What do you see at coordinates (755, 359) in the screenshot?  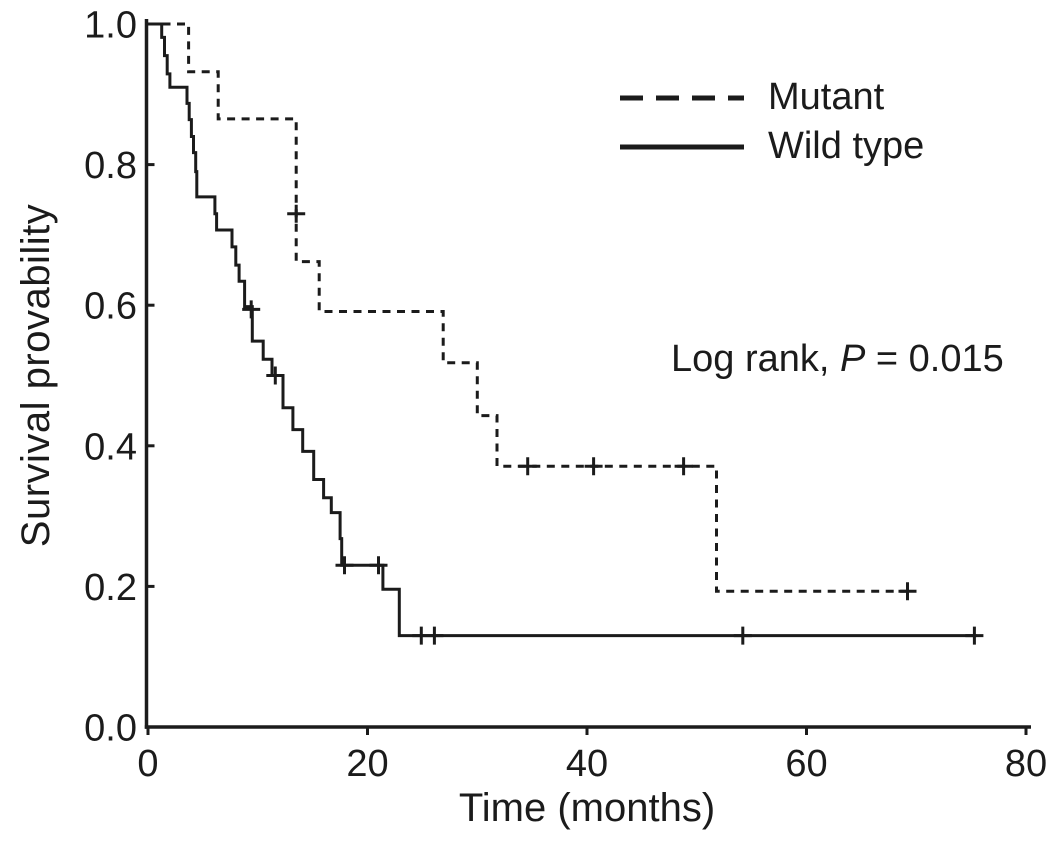 I see `annotation-prefix: Log rank,` at bounding box center [755, 359].